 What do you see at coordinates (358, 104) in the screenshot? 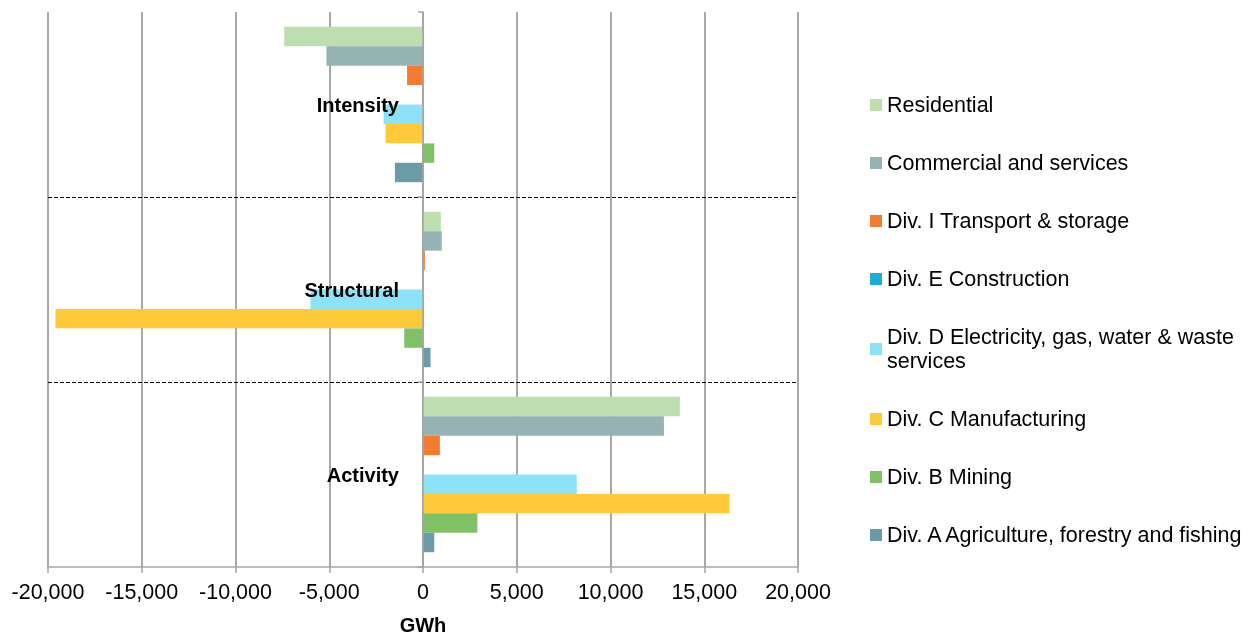
I see `y-tick-label: Intensity` at bounding box center [358, 104].